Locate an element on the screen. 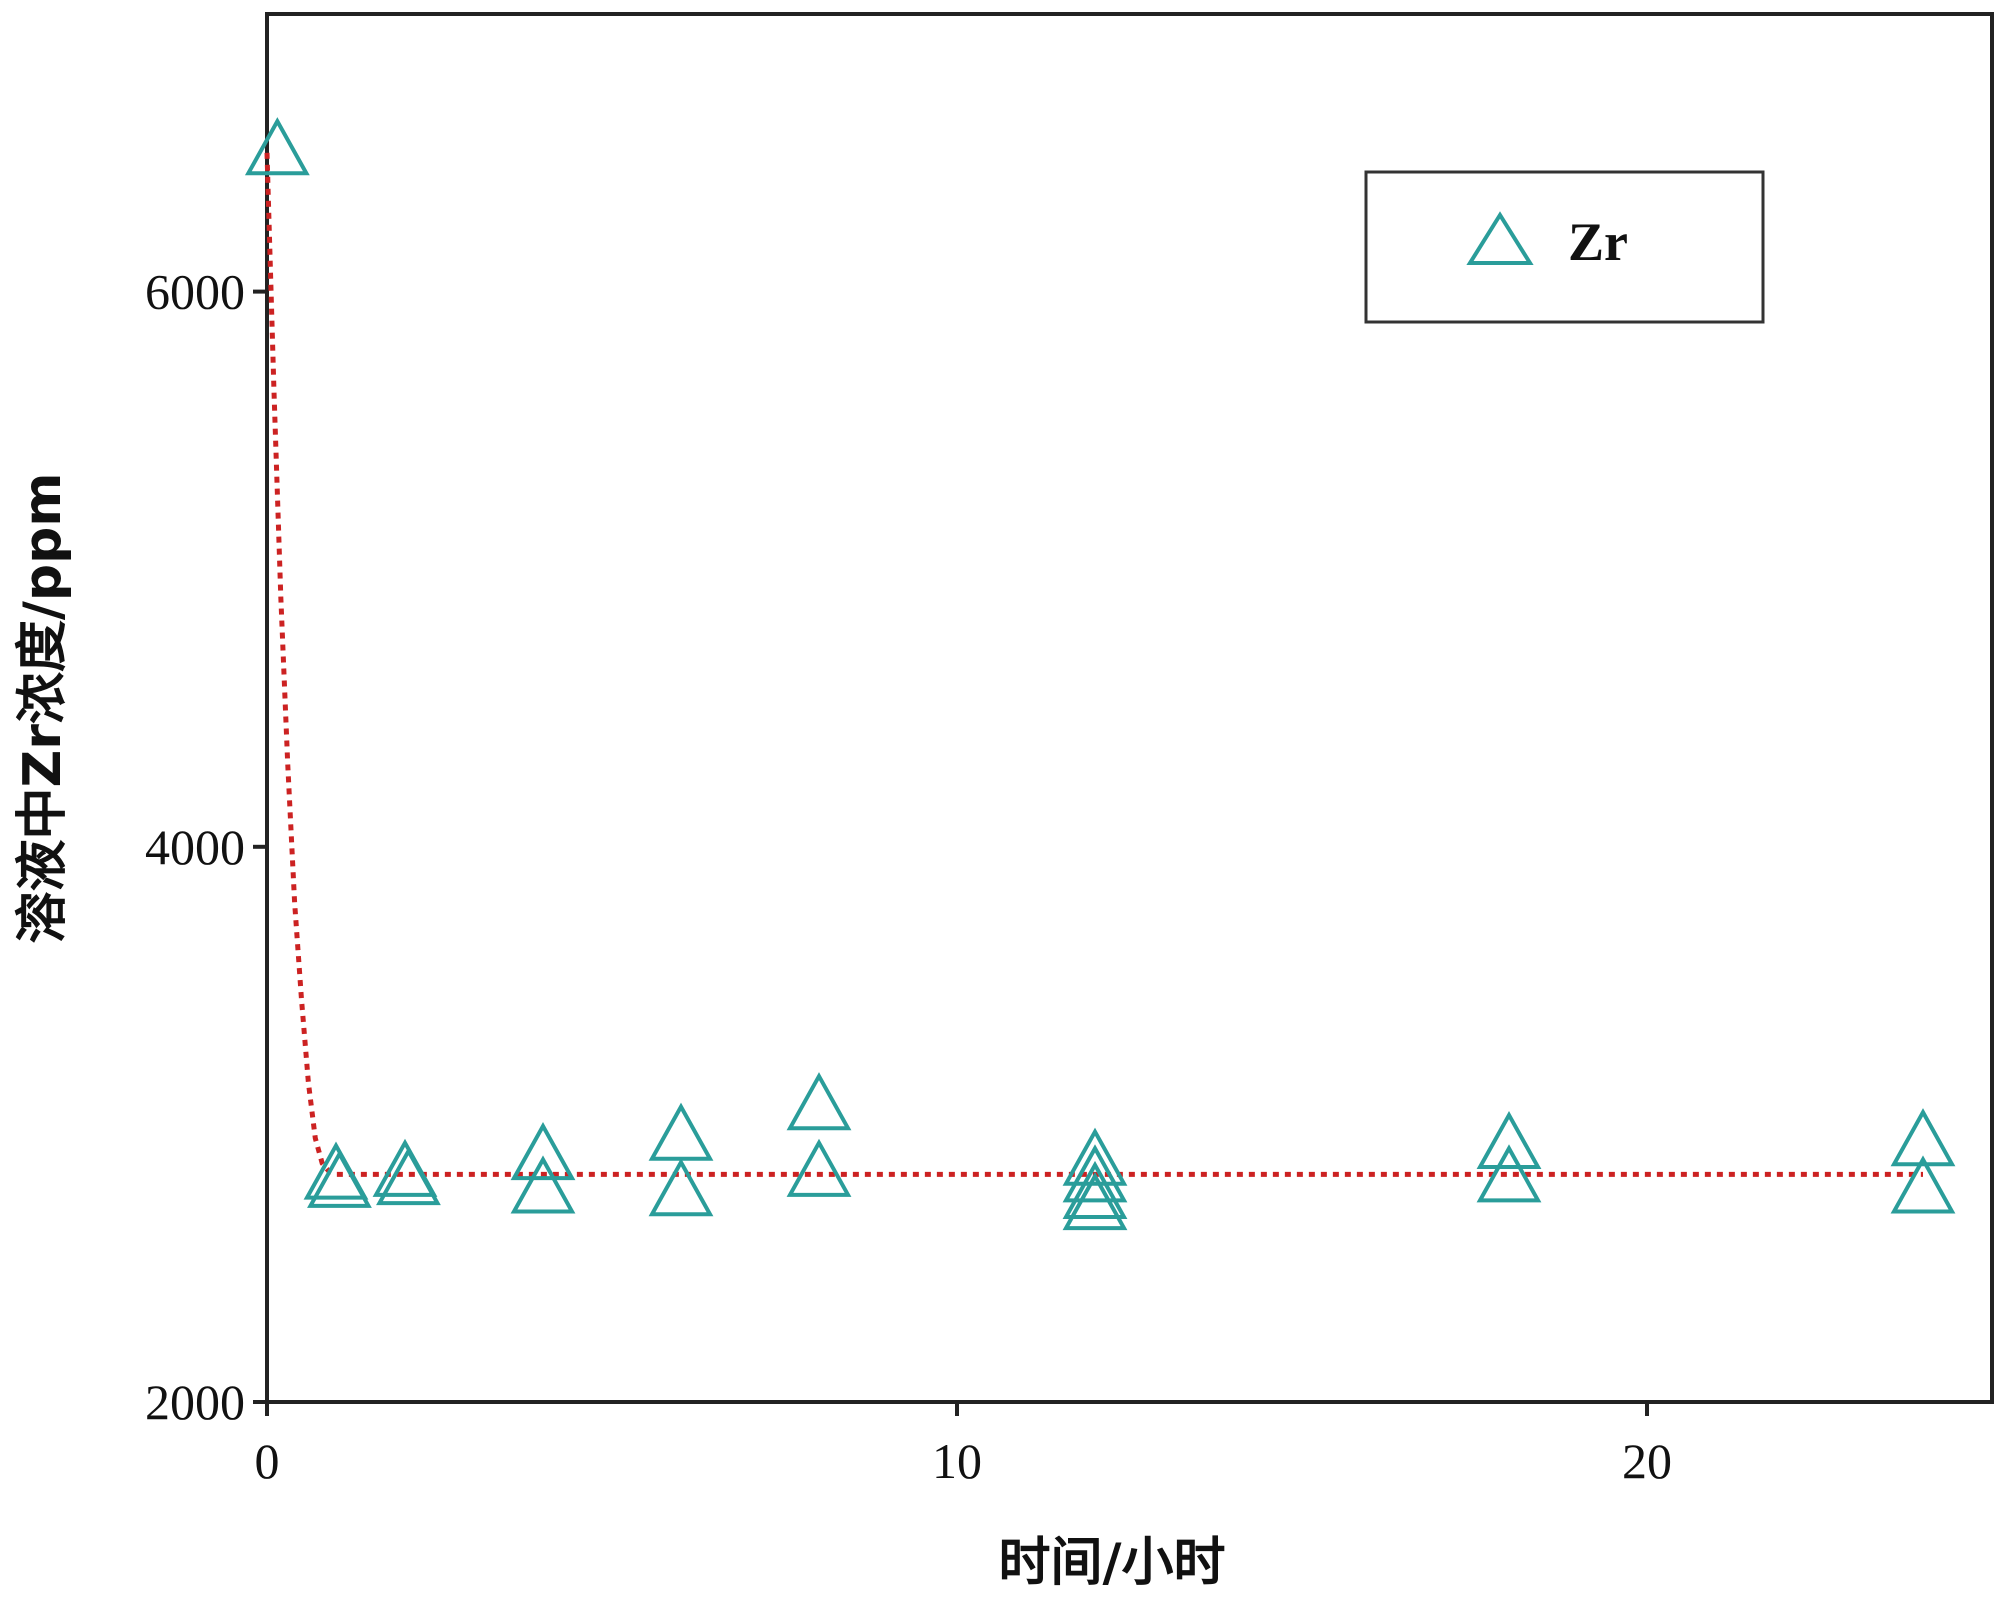 The width and height of the screenshot is (2000, 1602). legend: Zr is located at coordinates (1564, 247).